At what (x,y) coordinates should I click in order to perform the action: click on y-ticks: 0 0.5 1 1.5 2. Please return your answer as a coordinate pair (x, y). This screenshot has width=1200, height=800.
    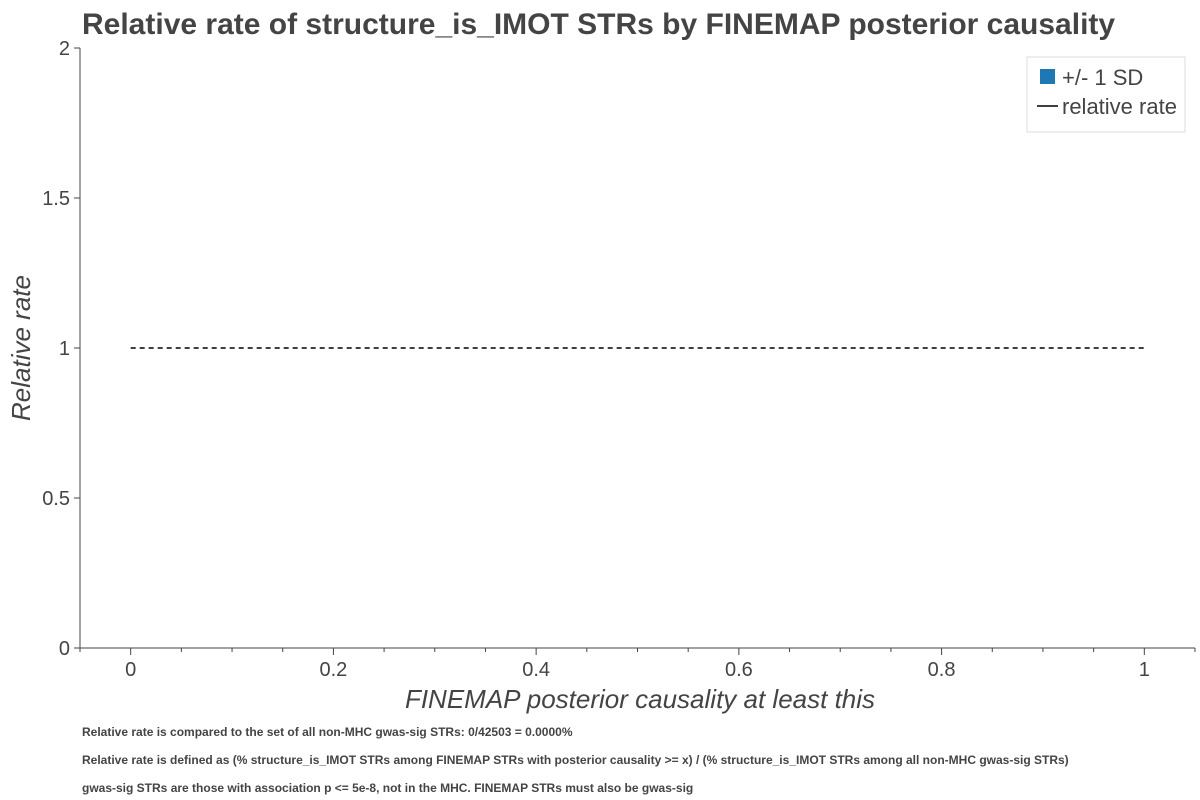
    Looking at the image, I should click on (61, 349).